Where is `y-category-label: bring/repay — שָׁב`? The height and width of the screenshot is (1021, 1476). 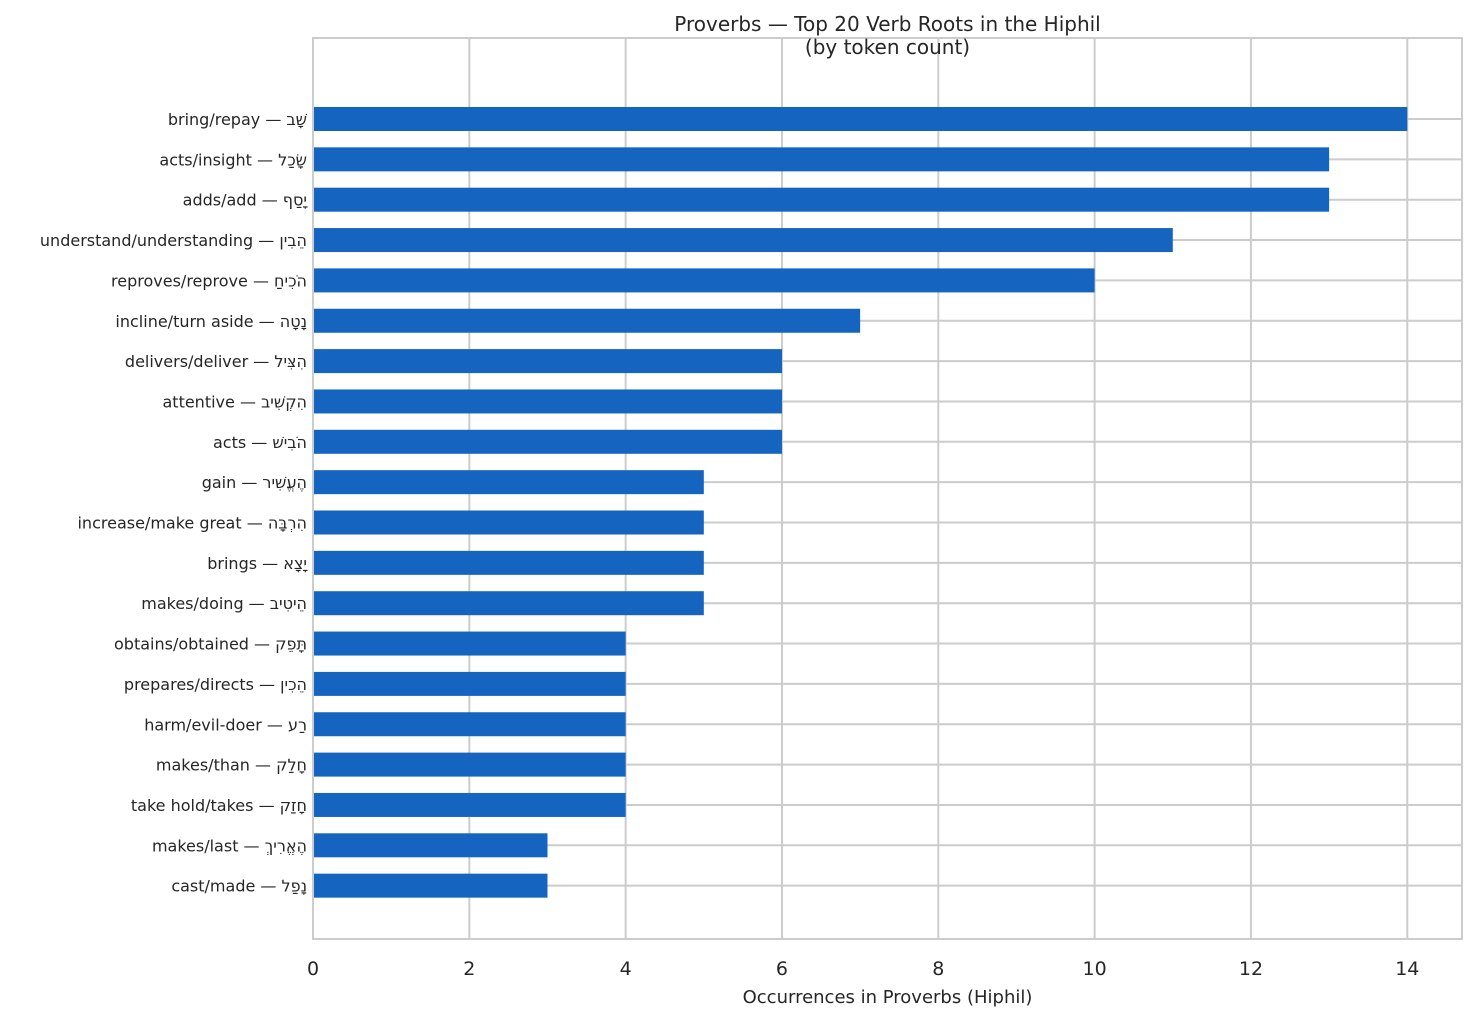
y-category-label: bring/repay — שָׁב is located at coordinates (238, 119).